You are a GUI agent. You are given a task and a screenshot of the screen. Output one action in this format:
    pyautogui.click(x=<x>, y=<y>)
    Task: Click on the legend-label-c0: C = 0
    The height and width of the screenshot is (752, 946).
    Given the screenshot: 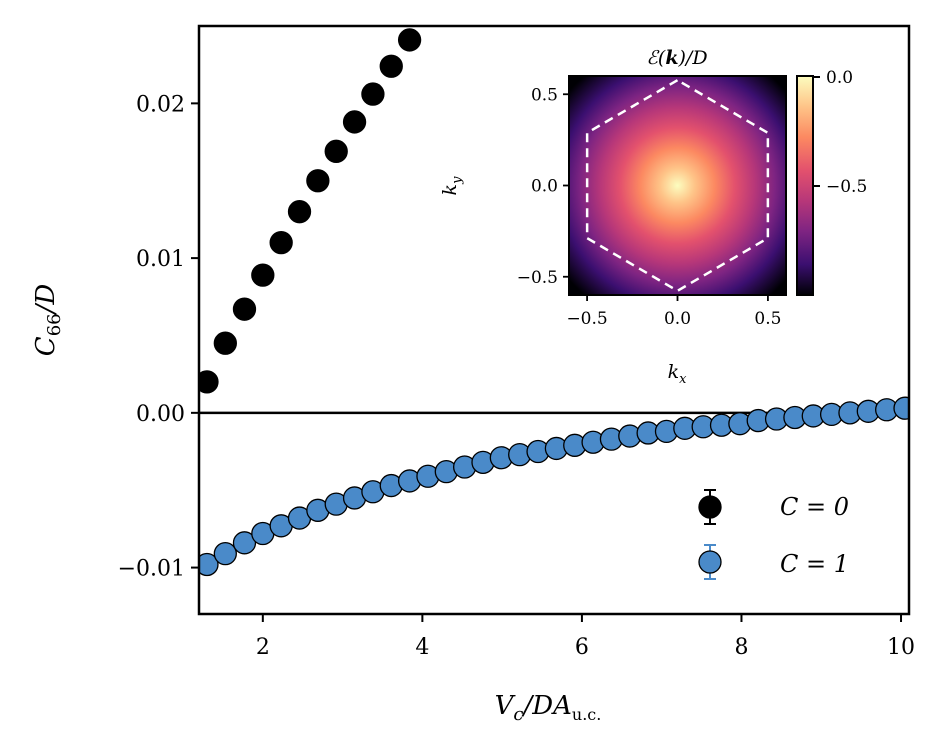 What is the action you would take?
    pyautogui.click(x=814, y=507)
    